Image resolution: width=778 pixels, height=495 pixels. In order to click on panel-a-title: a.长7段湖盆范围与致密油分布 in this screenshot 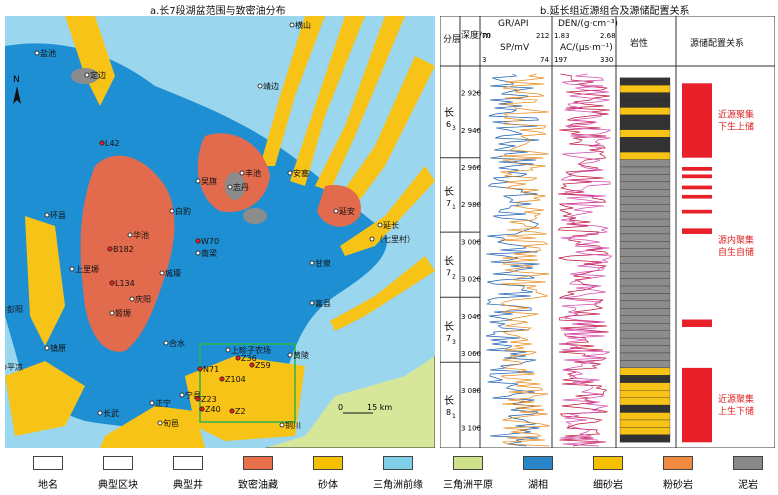, I will do `click(218, 11)`.